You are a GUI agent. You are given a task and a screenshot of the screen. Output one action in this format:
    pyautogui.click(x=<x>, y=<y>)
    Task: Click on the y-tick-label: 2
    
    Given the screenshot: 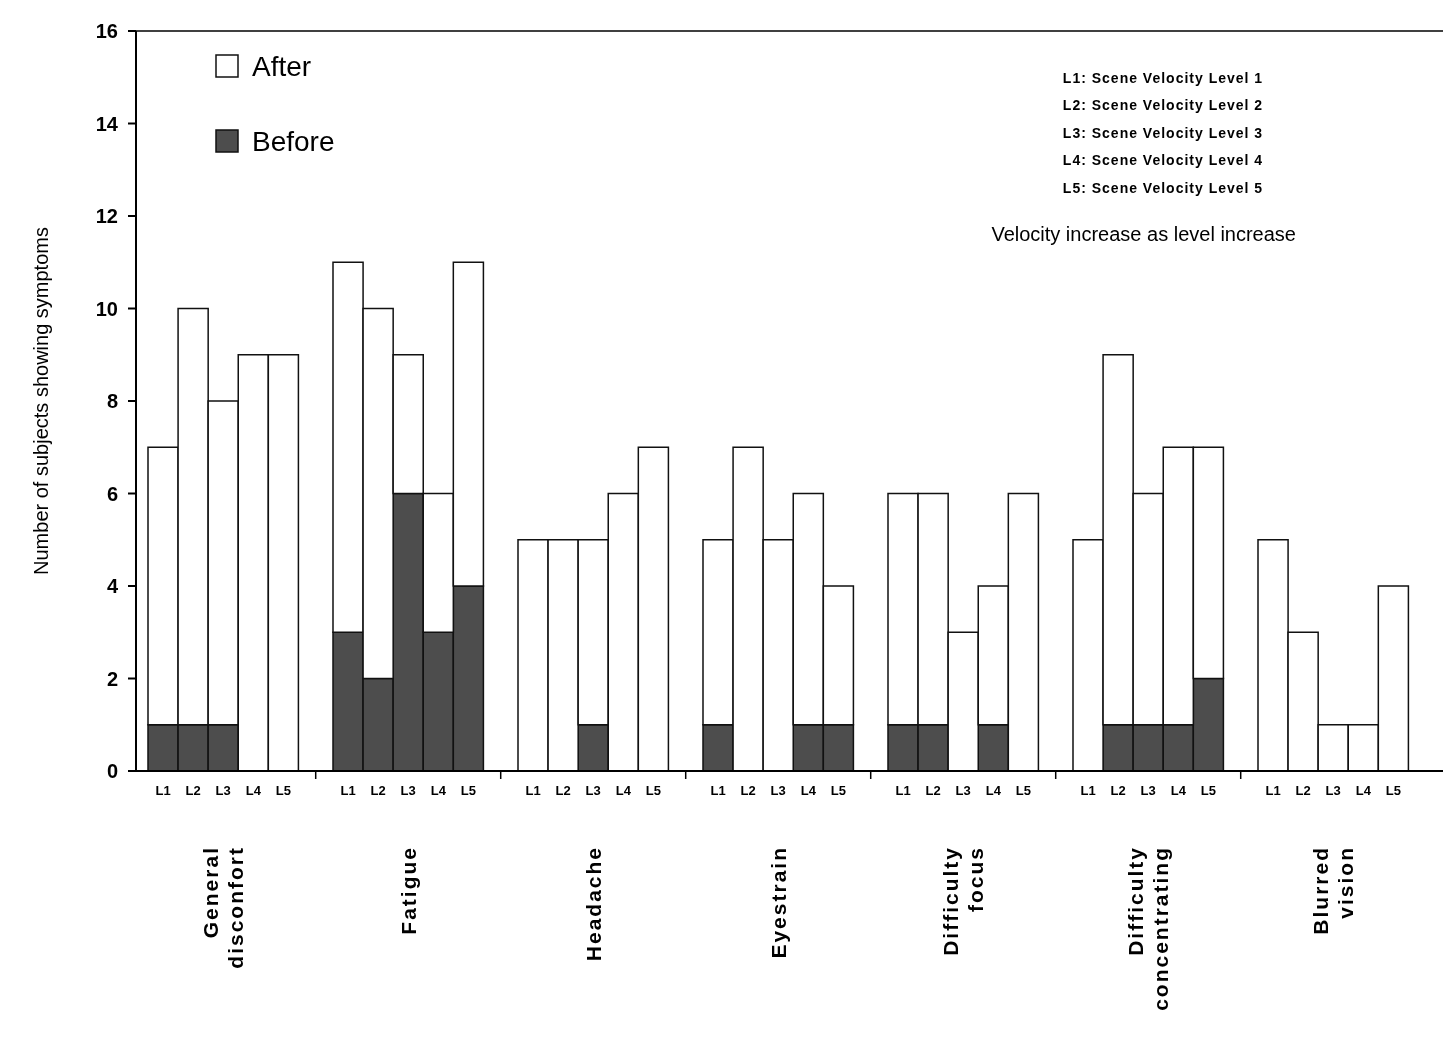 What is the action you would take?
    pyautogui.click(x=112, y=678)
    